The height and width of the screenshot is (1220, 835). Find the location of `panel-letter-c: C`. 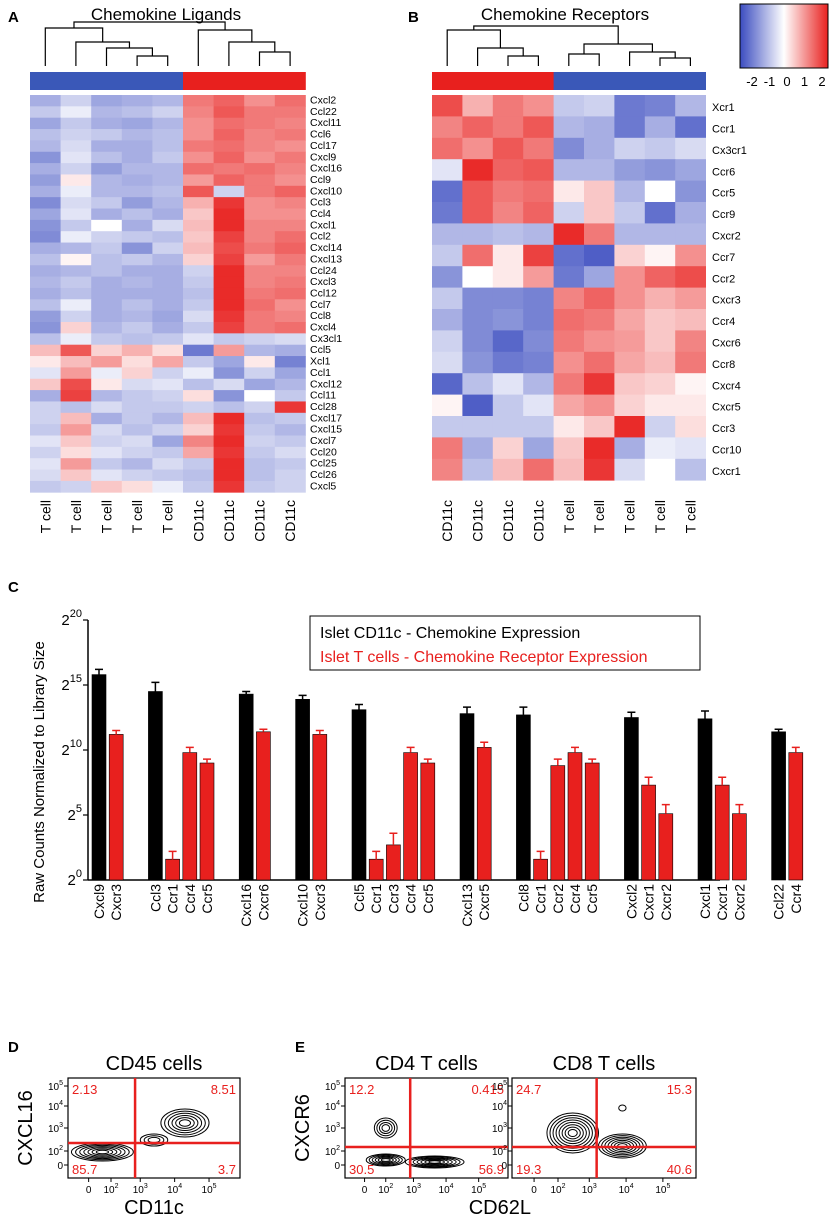

panel-letter-c: C is located at coordinates (13, 587).